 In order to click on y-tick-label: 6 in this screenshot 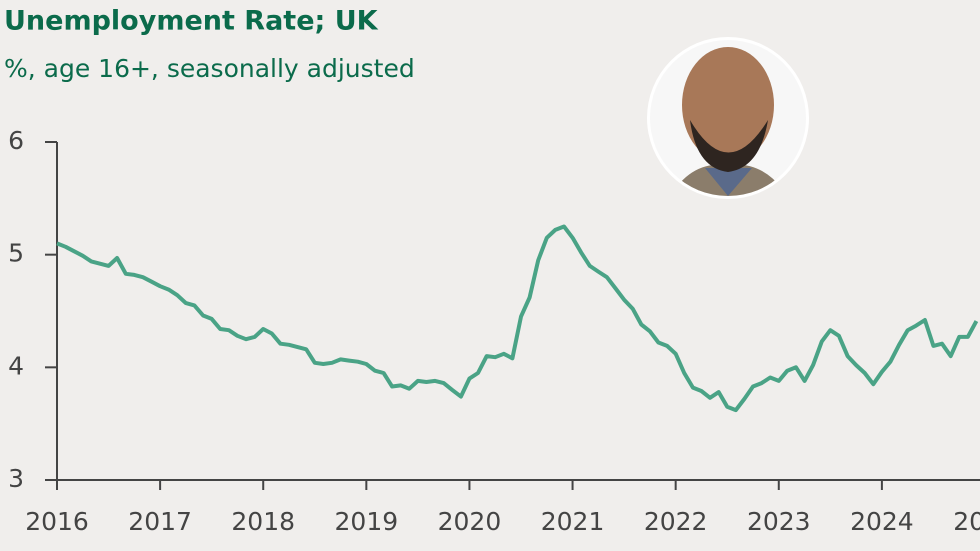, I will do `click(16, 140)`.